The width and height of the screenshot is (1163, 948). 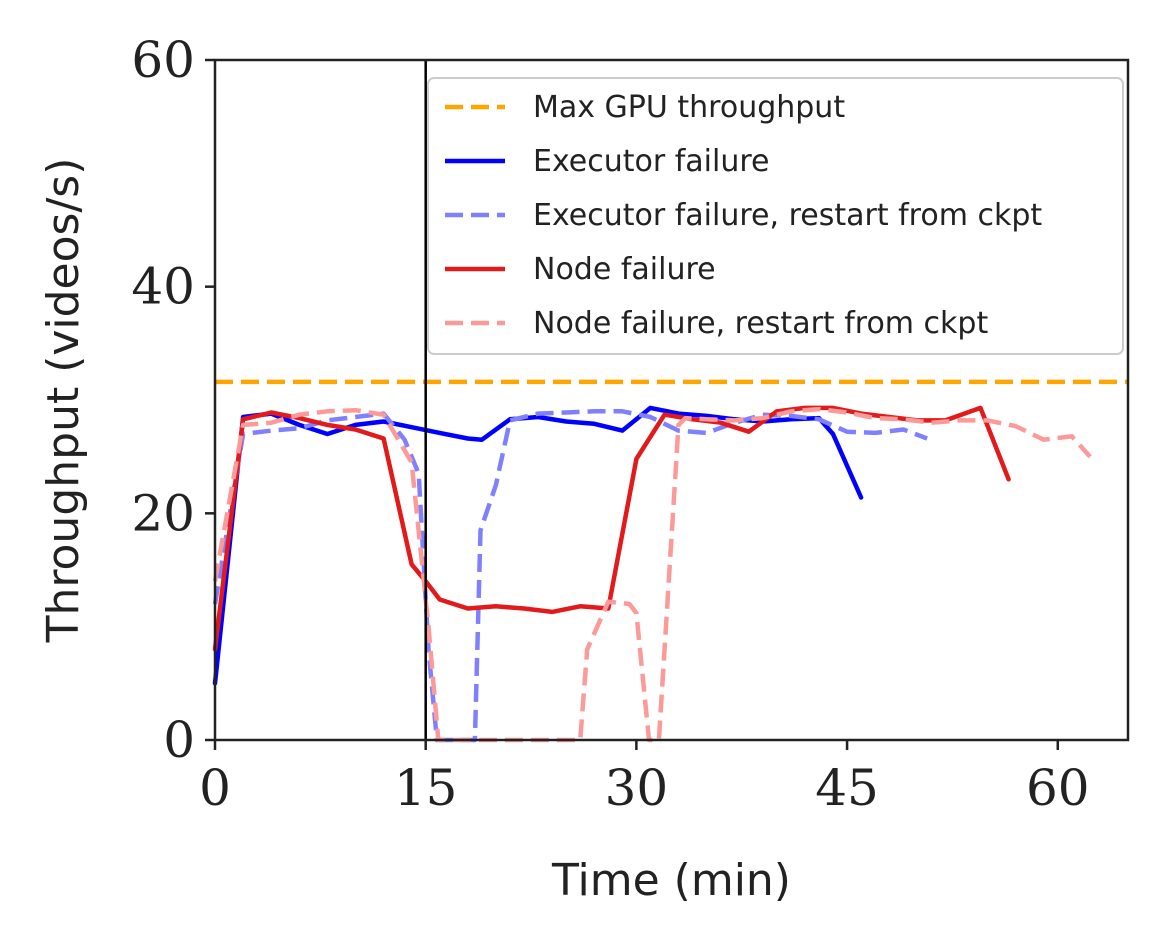 What do you see at coordinates (163, 60) in the screenshot?
I see `y-tick-label: 60` at bounding box center [163, 60].